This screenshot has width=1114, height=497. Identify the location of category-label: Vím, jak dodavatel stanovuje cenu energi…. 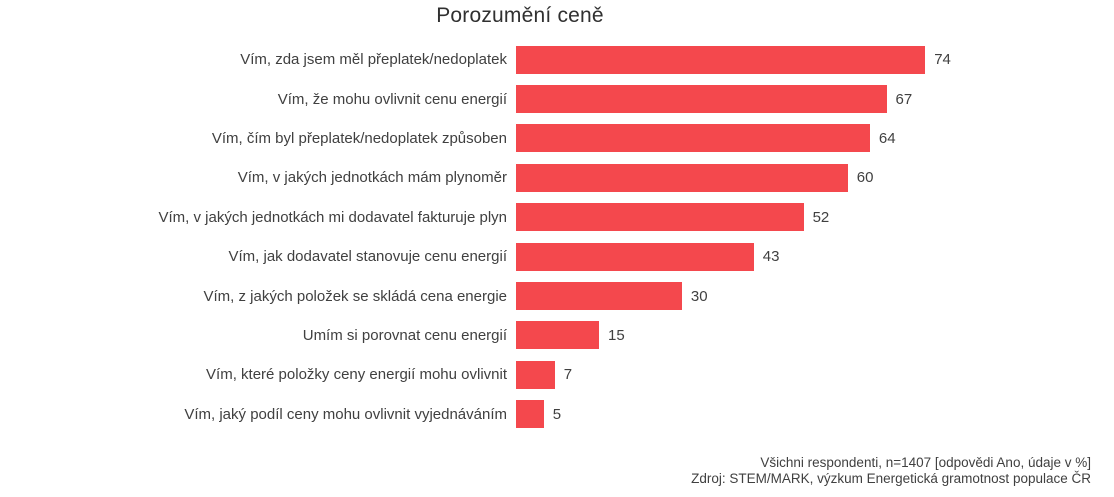
(367, 257).